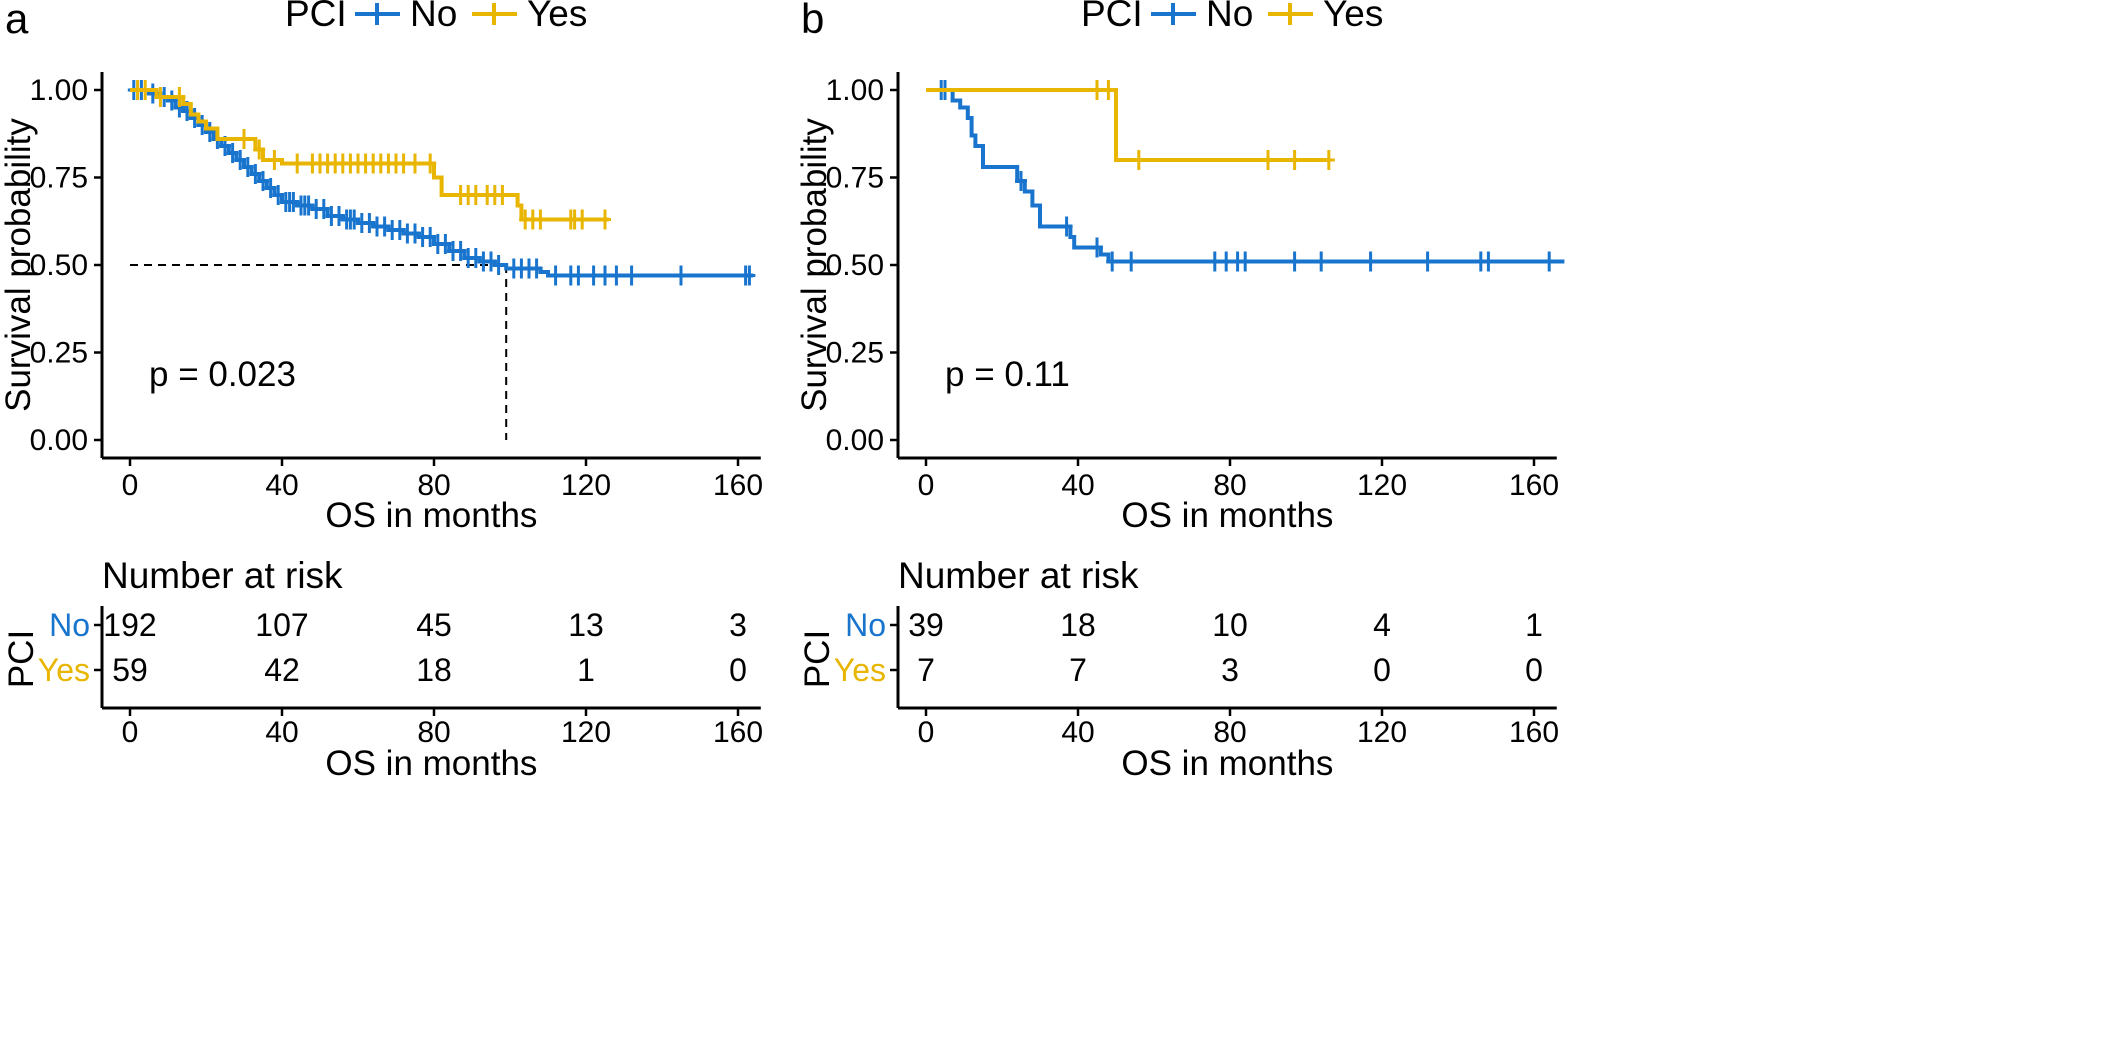  Describe the element at coordinates (282, 670) in the screenshot. I see `risk-count: 42` at that location.